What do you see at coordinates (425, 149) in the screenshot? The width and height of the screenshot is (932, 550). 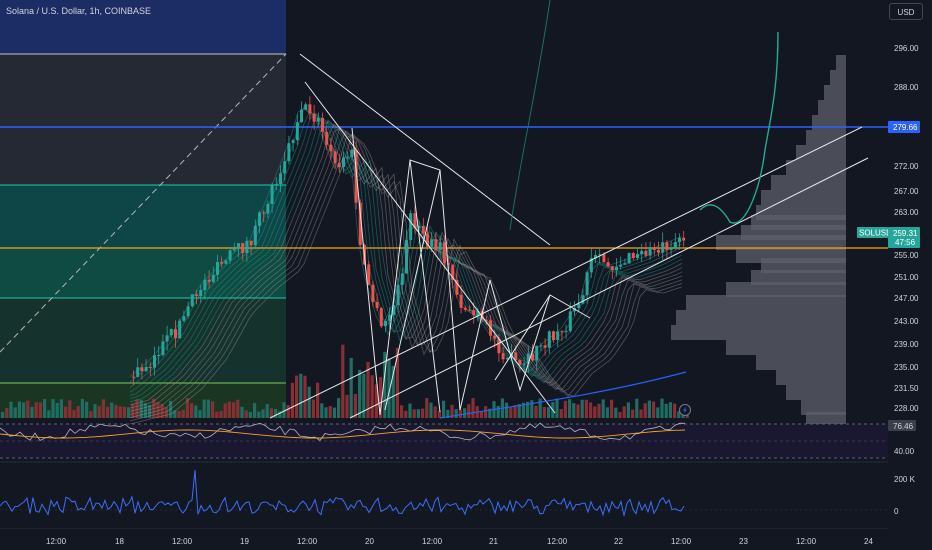 I see `trendline-upper-descending` at bounding box center [425, 149].